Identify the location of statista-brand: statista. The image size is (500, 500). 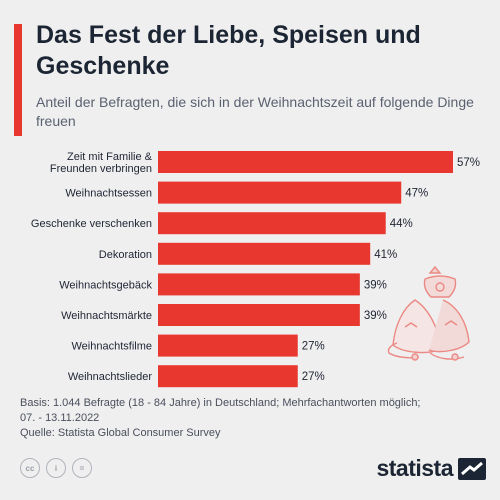
(431, 468).